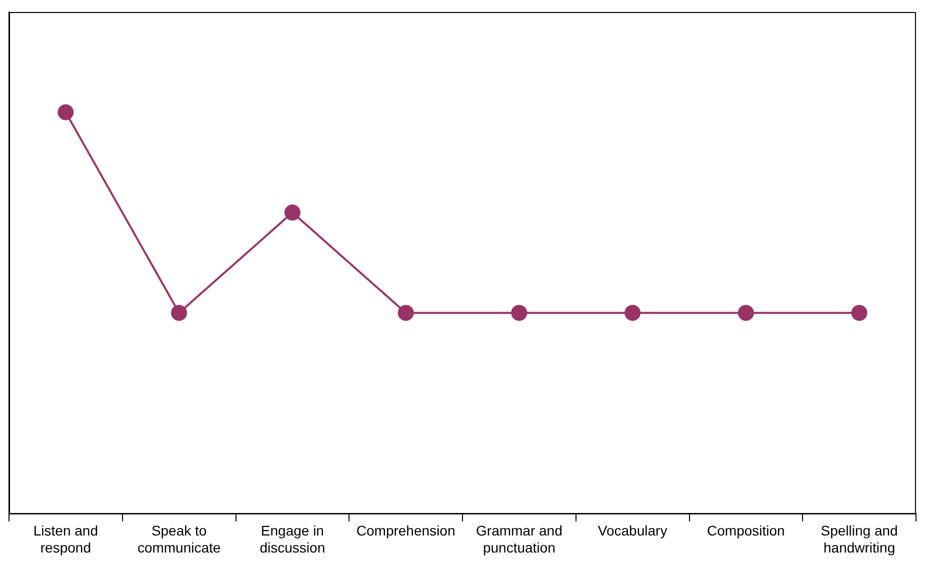 This screenshot has height=561, width=925. What do you see at coordinates (633, 530) in the screenshot?
I see `x-tick-label: Vocabulary` at bounding box center [633, 530].